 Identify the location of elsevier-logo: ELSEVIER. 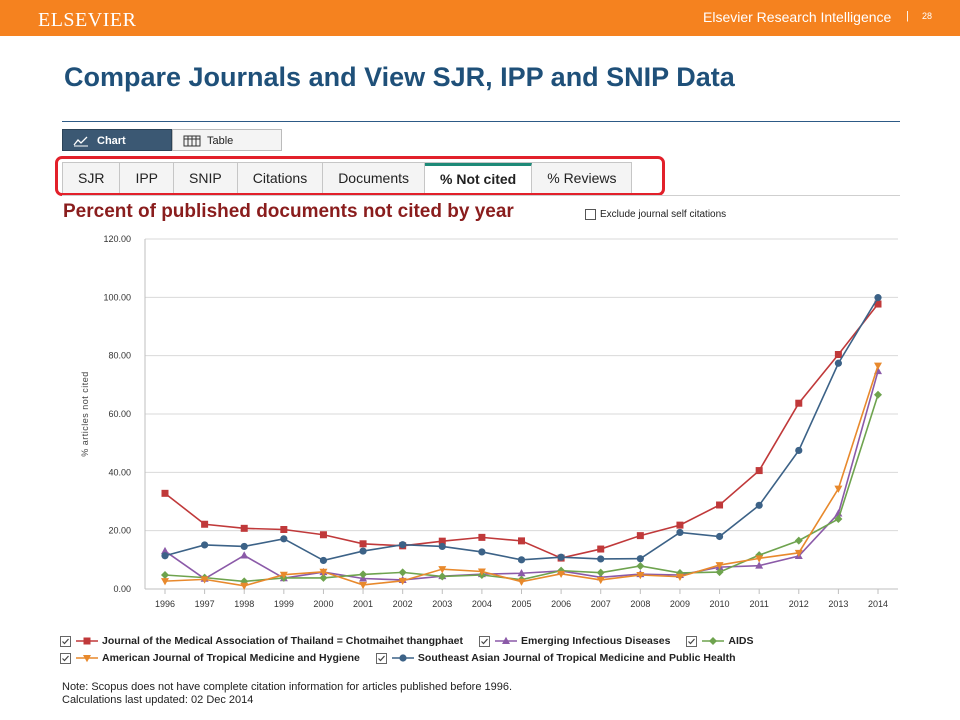
(87, 20).